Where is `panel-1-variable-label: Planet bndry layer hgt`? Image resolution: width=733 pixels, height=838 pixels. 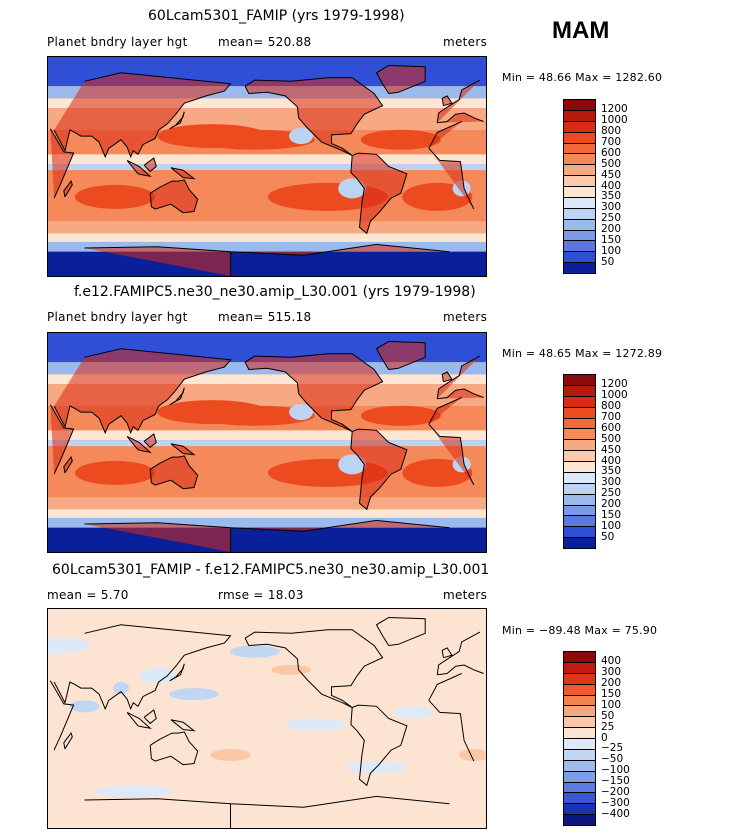 panel-1-variable-label: Planet bndry layer hgt is located at coordinates (117, 42).